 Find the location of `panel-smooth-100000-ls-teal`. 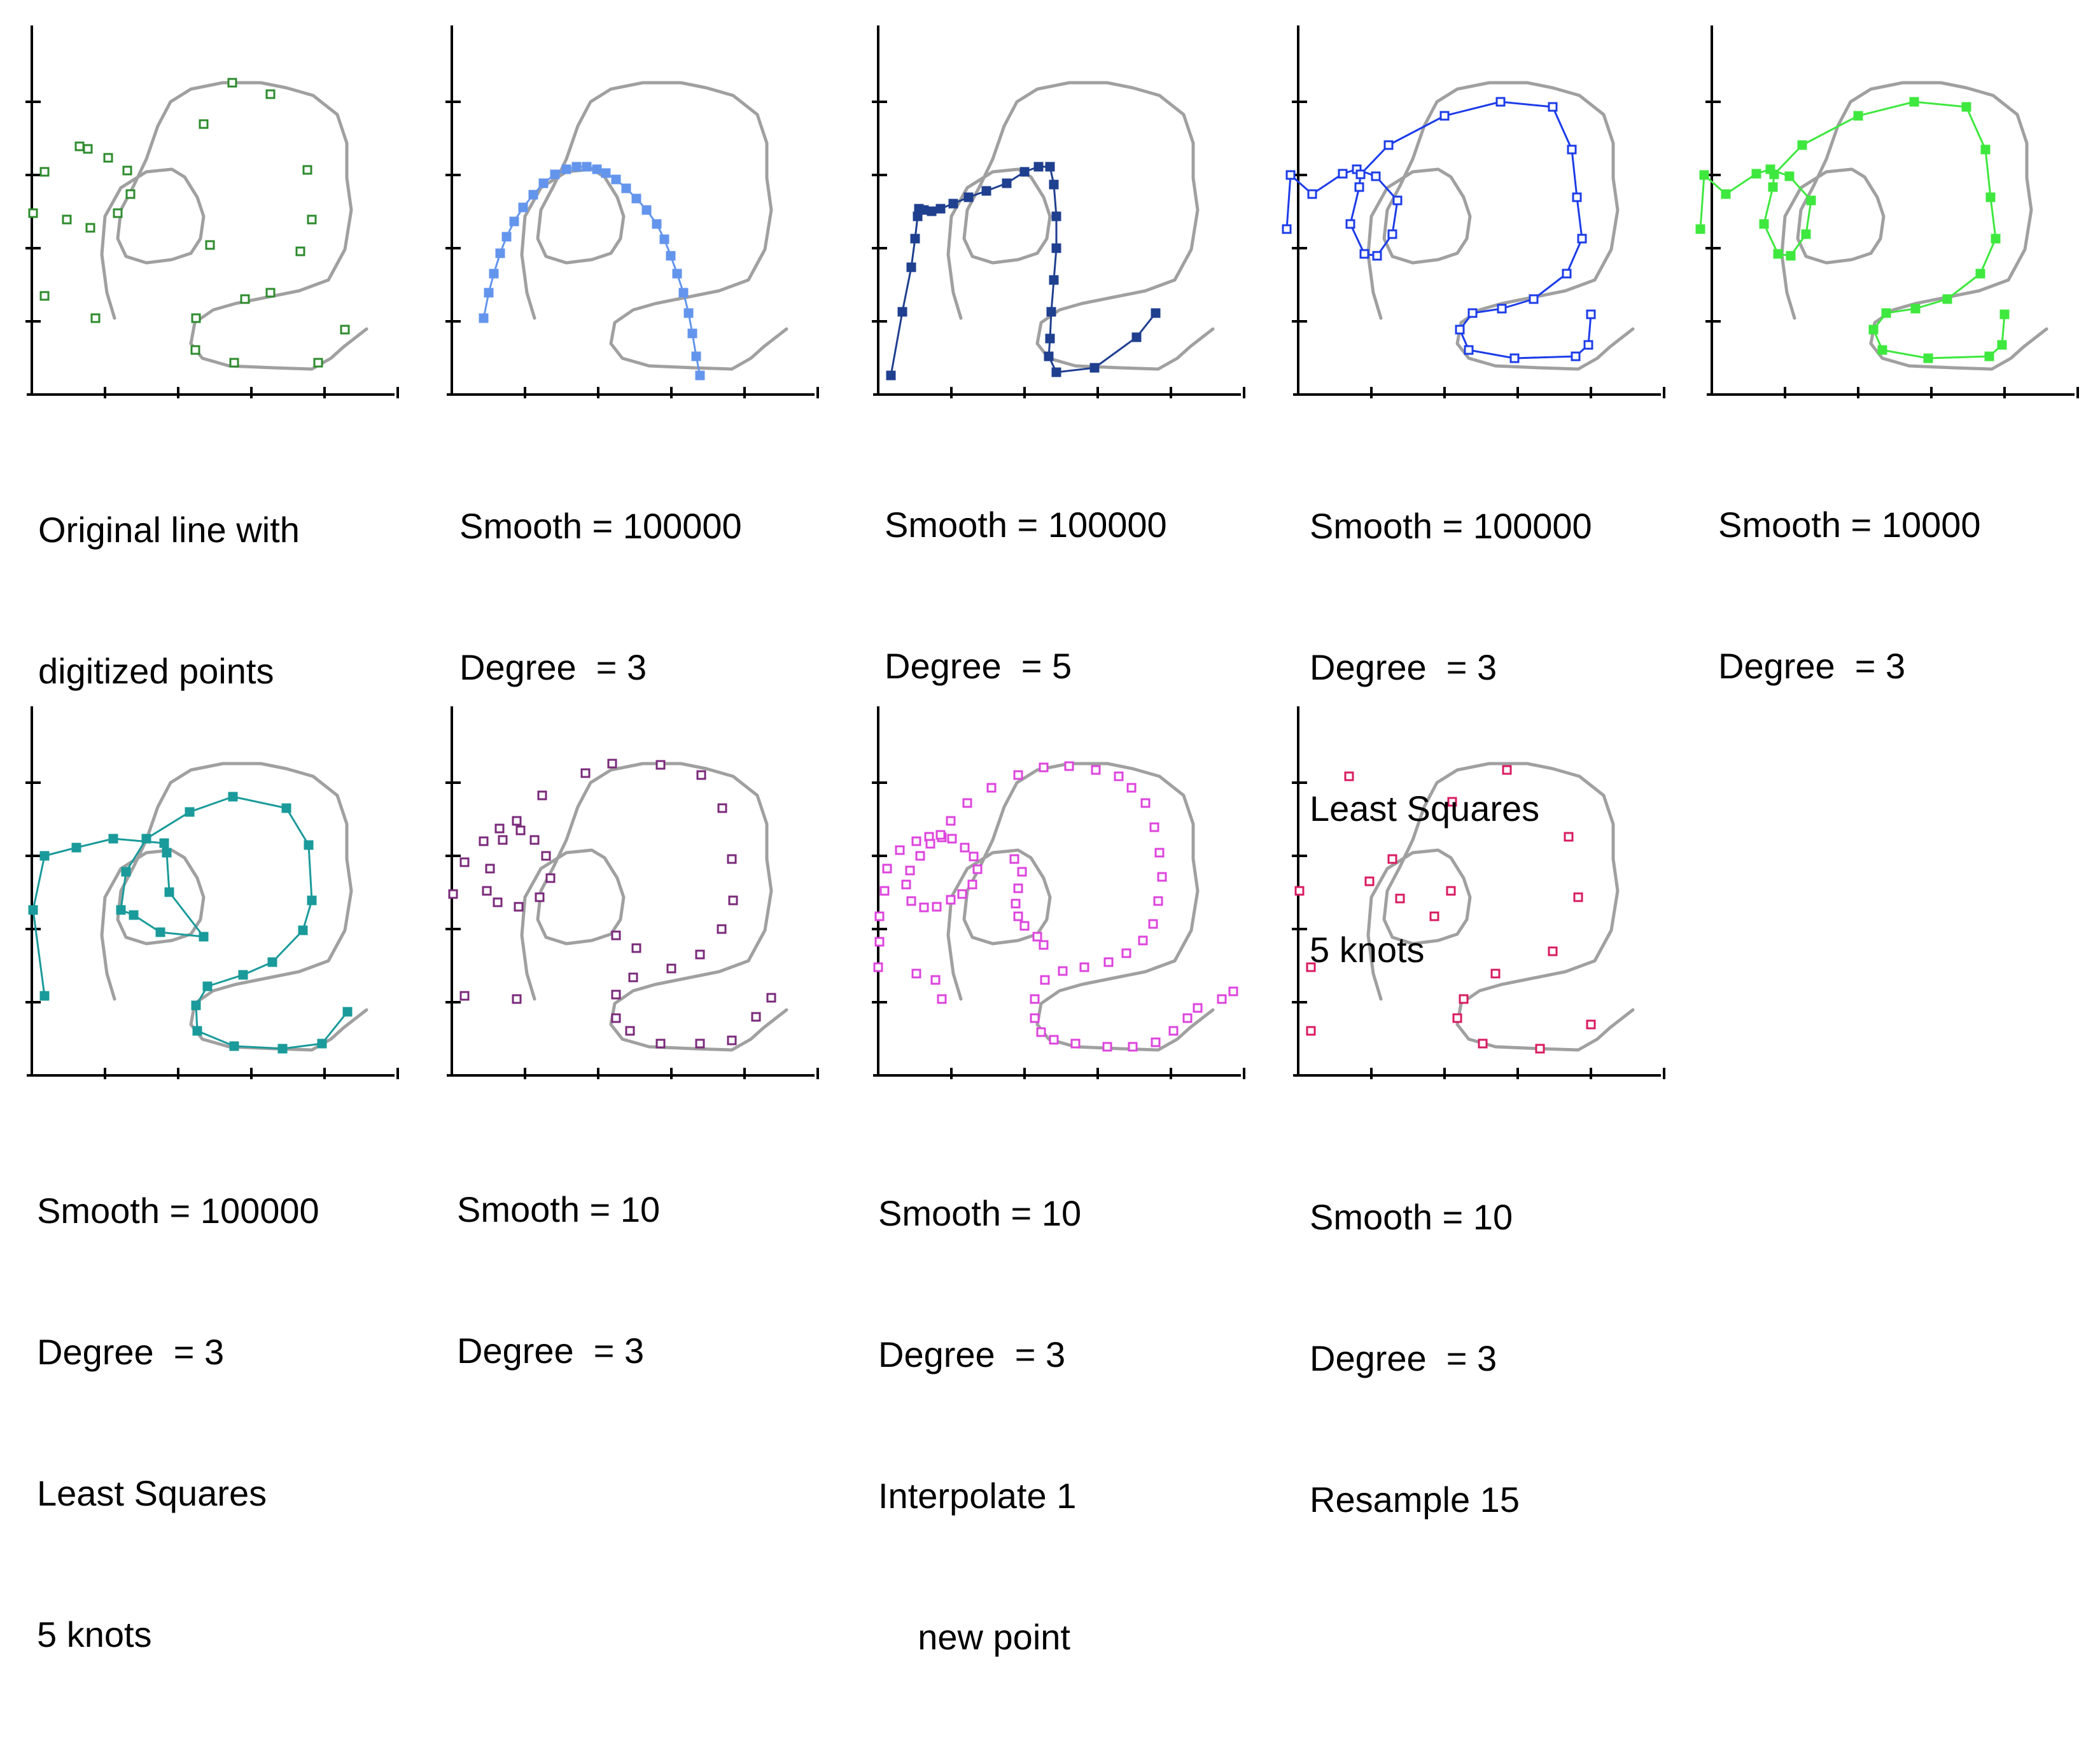

panel-smooth-100000-ls-teal is located at coordinates (216, 897).